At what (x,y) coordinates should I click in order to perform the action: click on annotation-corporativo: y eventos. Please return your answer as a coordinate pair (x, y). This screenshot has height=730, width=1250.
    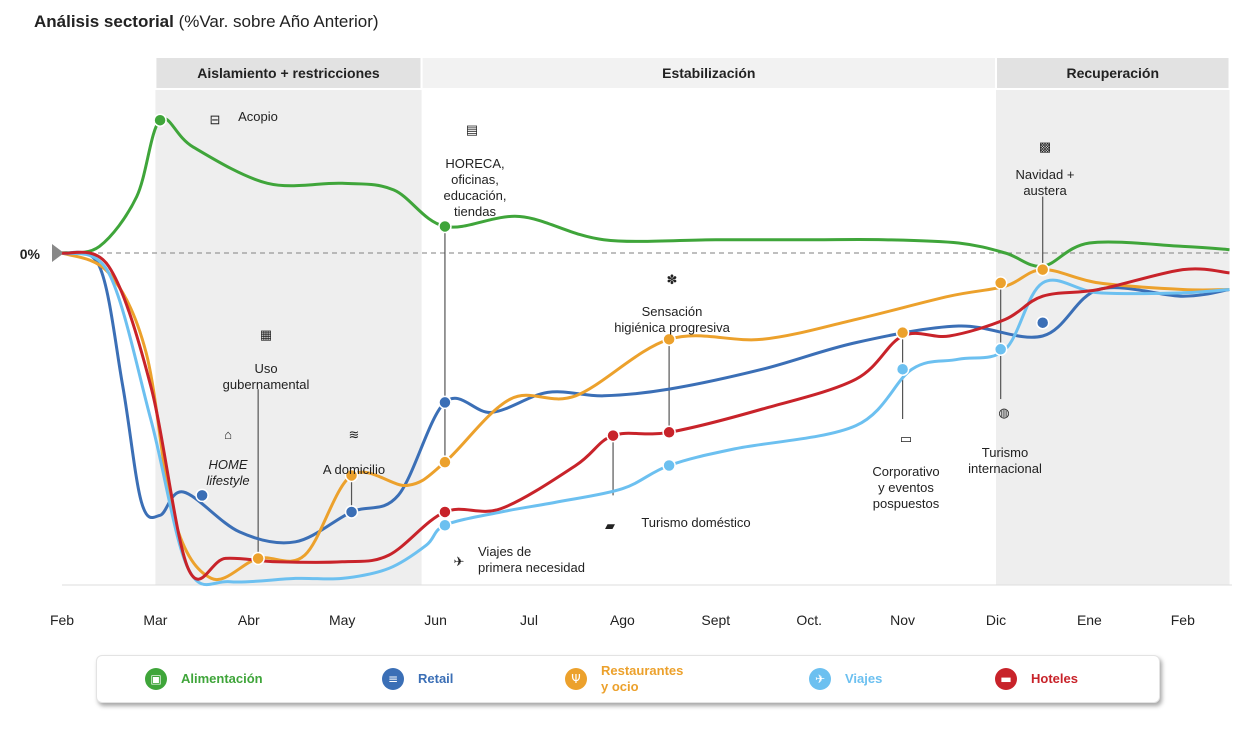
    Looking at the image, I should click on (906, 487).